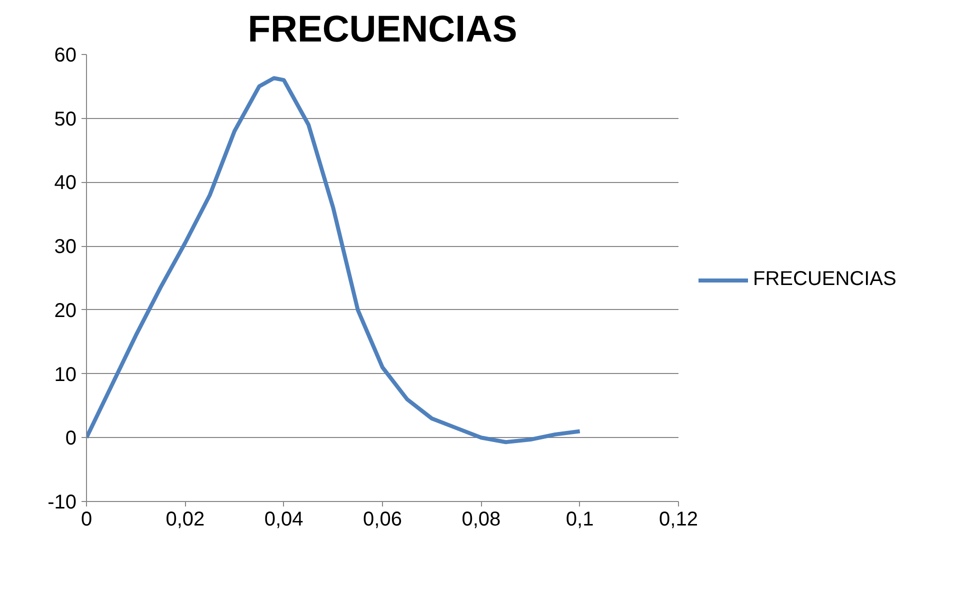 Image resolution: width=964 pixels, height=593 pixels. Describe the element at coordinates (65, 55) in the screenshot. I see `y-tick-label: 60` at that location.